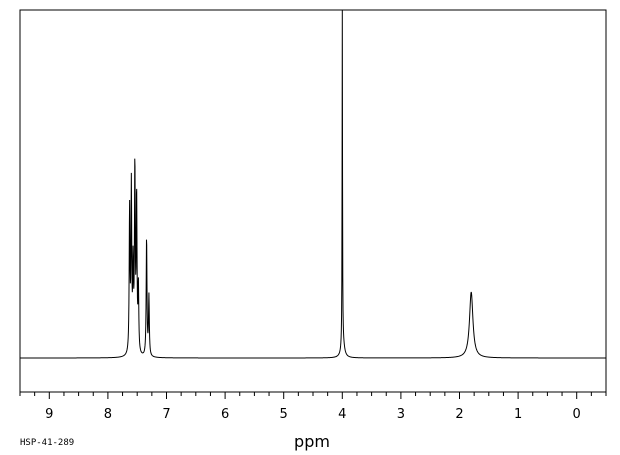  I want to click on x-tick-label: 2, so click(459, 414).